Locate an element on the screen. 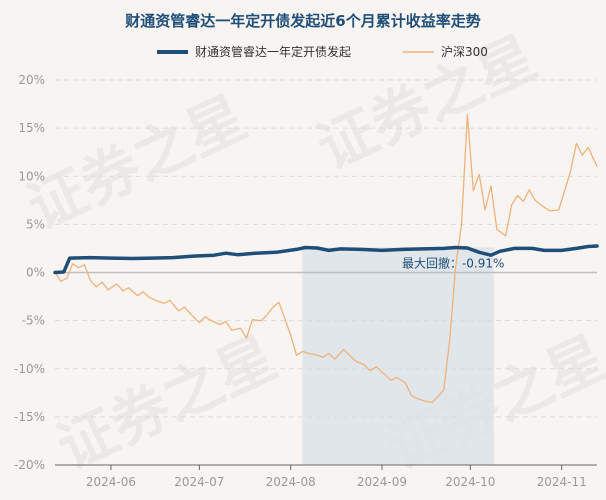 This screenshot has height=500, width=606. legend-label-csi300: 沪深300 is located at coordinates (464, 52).